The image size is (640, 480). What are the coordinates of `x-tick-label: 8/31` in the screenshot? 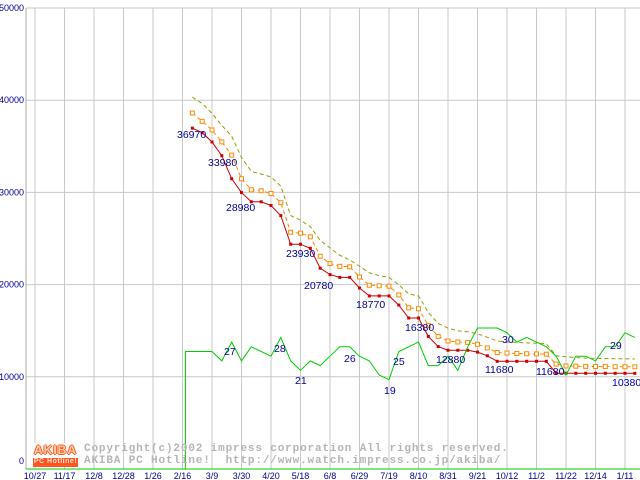 It's located at (448, 475).